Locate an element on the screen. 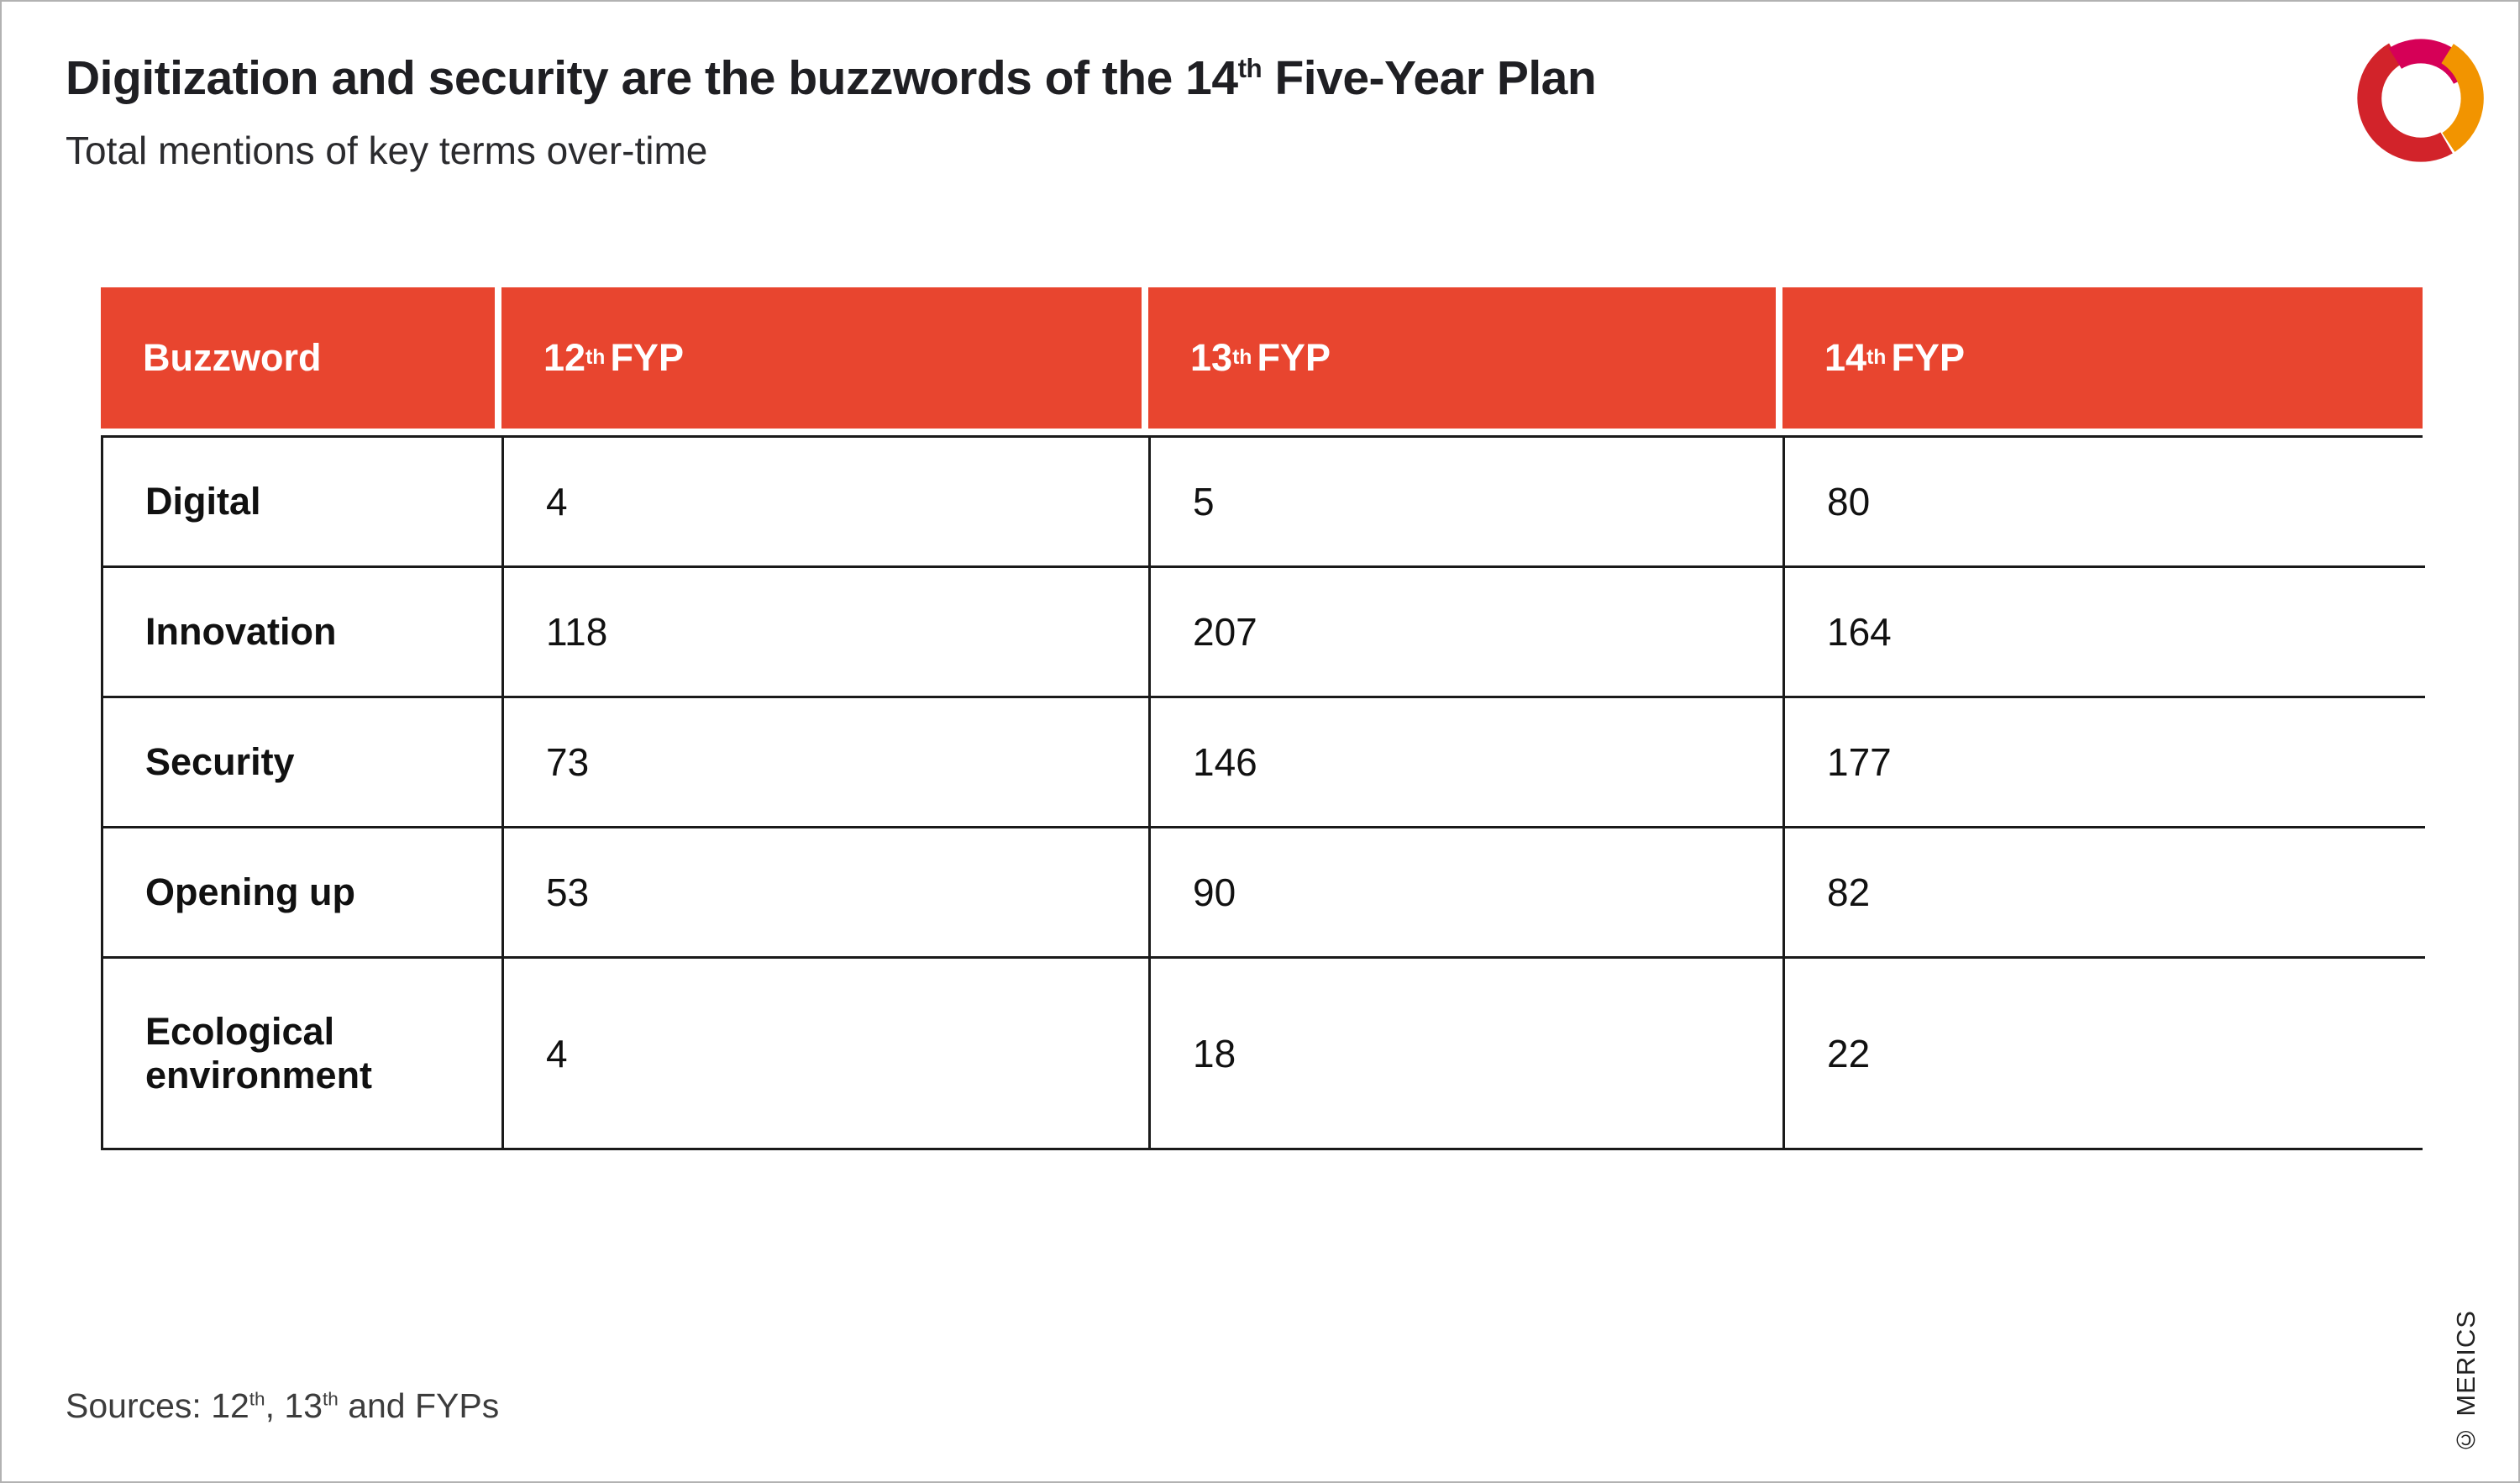 The image size is (2520, 1483). row-innovation-13fyp: 207 is located at coordinates (1468, 633).